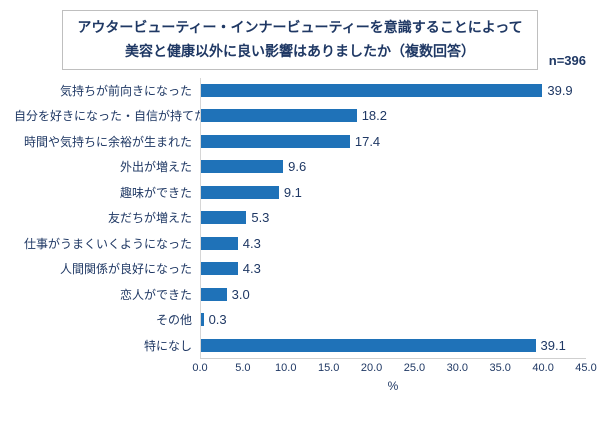 This screenshot has height=437, width=600. I want to click on chart-row: 仕事がうまくいくようになった 4.3, so click(300, 243).